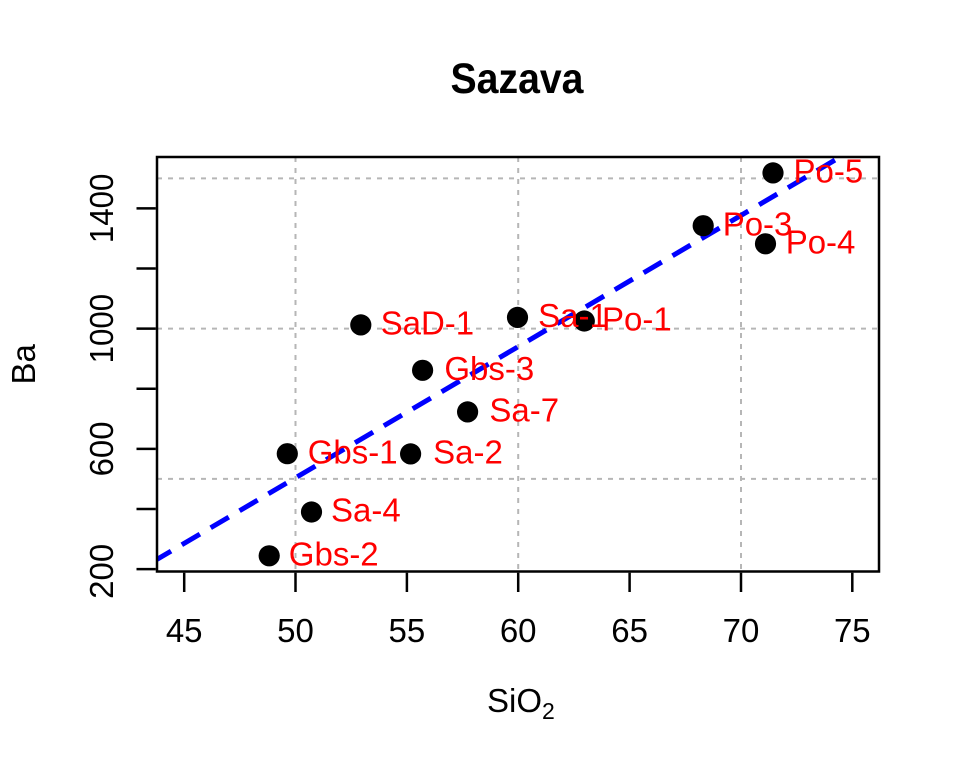 This screenshot has height=768, width=960. Describe the element at coordinates (23, 363) in the screenshot. I see `svg-text: Ba` at that location.